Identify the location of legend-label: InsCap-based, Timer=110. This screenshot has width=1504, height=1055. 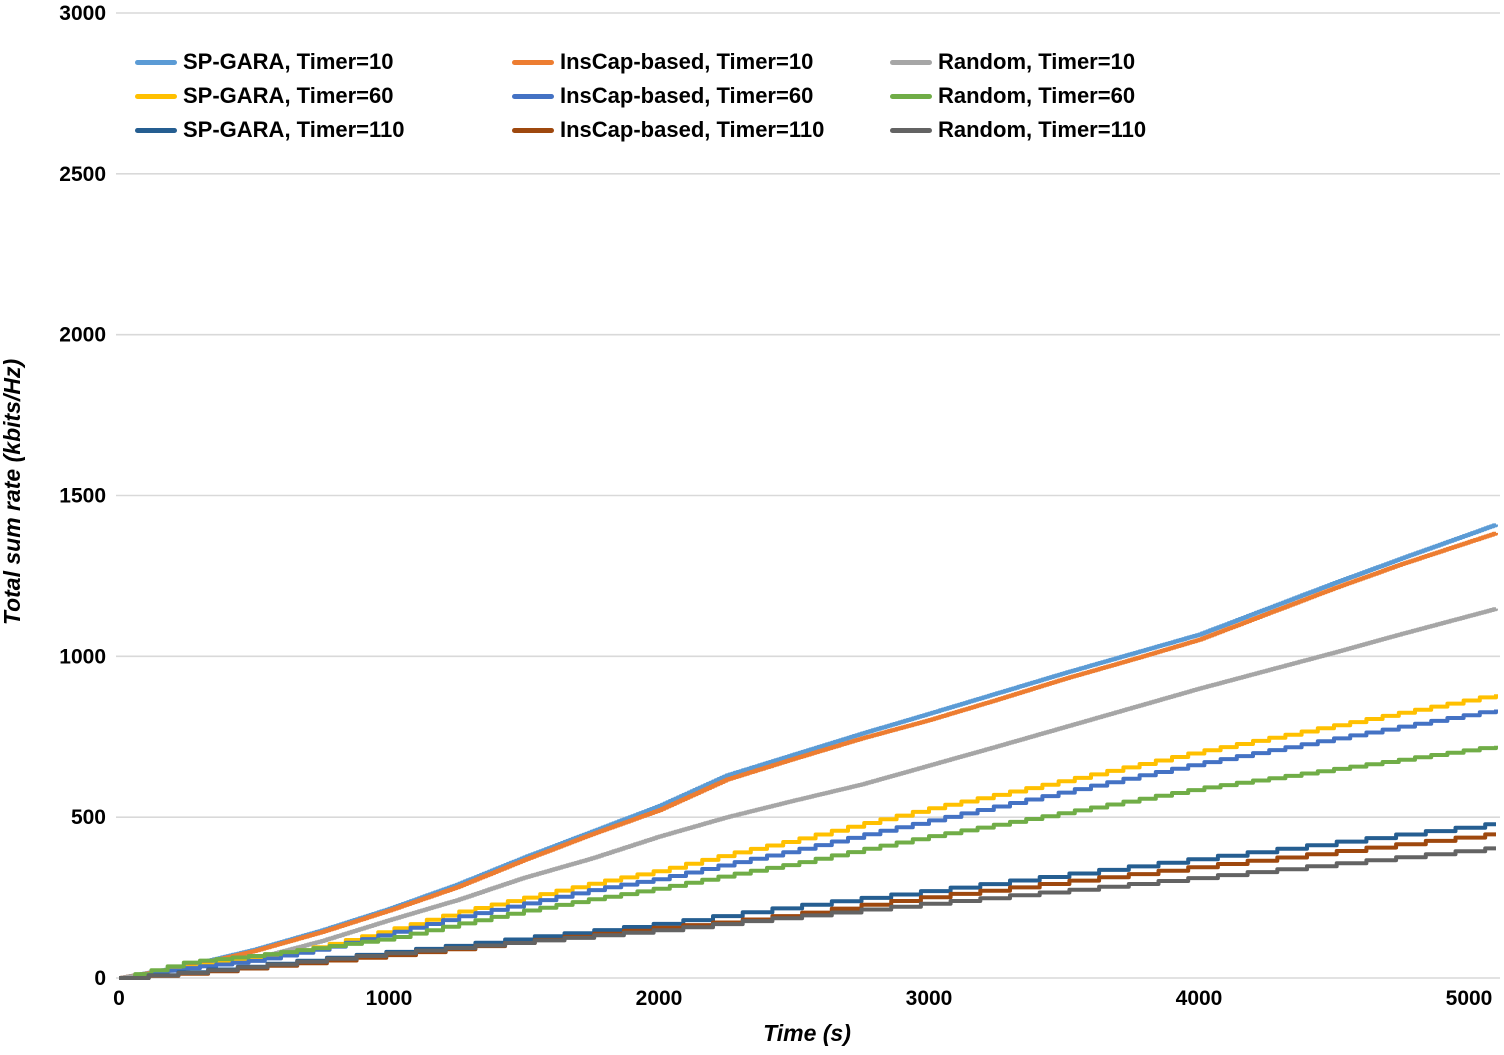
(692, 129).